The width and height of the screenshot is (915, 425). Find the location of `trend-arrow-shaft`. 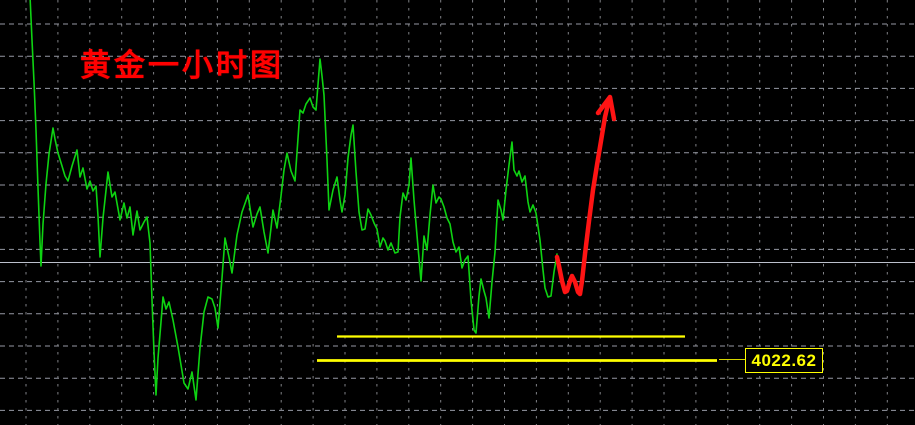

trend-arrow-shaft is located at coordinates (582, 199).